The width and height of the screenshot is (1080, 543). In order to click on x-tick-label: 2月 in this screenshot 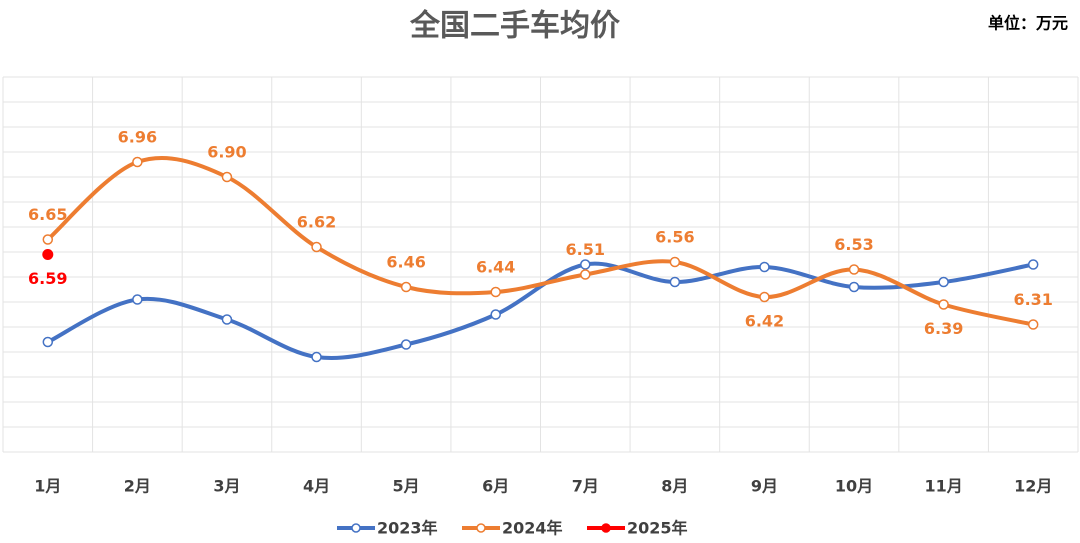, I will do `click(137, 486)`.